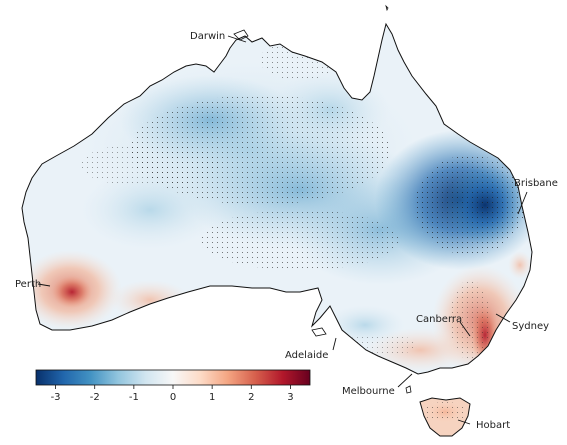 The width and height of the screenshot is (567, 445). I want to click on colorbar: -3 -2 -1 0 1 2 3, so click(173, 386).